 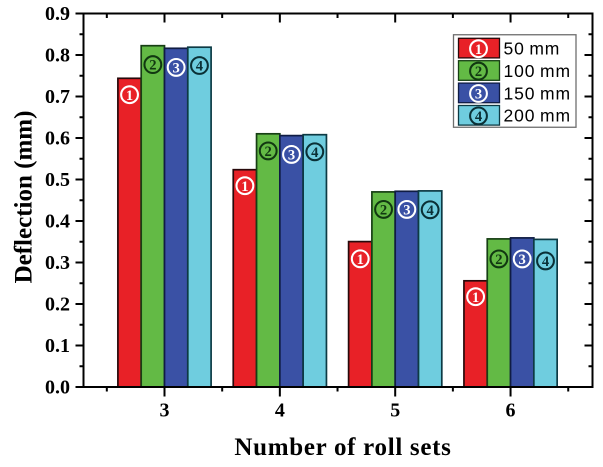 What do you see at coordinates (537, 93) in the screenshot?
I see `svg-text: 150 mm` at bounding box center [537, 93].